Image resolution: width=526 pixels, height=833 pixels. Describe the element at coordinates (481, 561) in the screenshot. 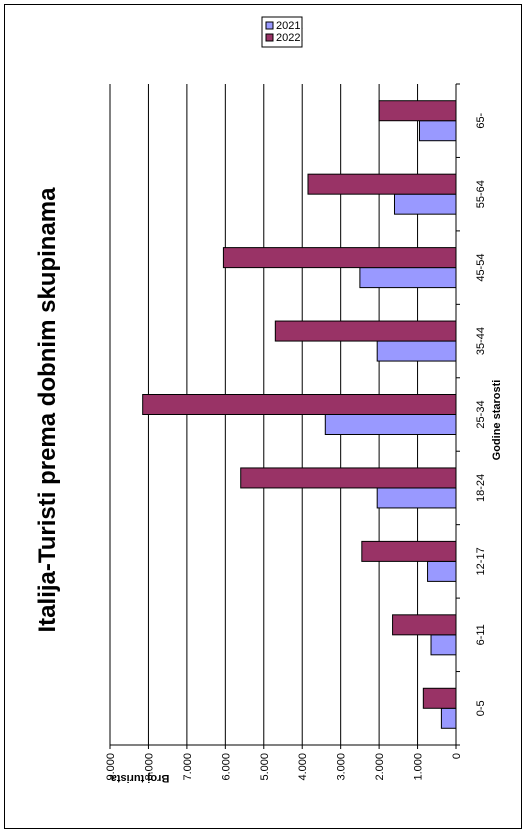

I see `category-label: 12-17` at that location.